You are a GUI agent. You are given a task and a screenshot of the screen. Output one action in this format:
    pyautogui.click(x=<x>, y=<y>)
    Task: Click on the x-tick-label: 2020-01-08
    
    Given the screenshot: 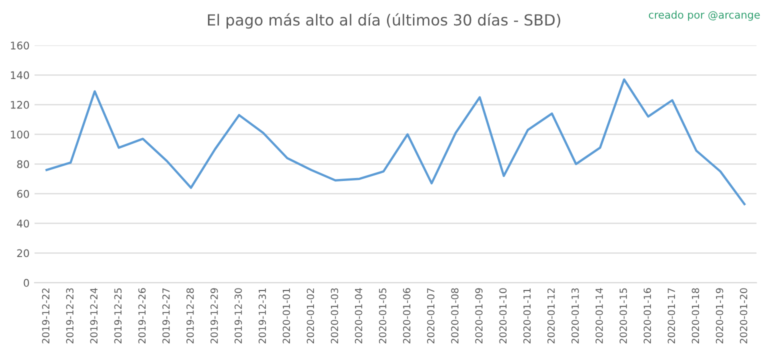 What is the action you would take?
    pyautogui.click(x=454, y=316)
    